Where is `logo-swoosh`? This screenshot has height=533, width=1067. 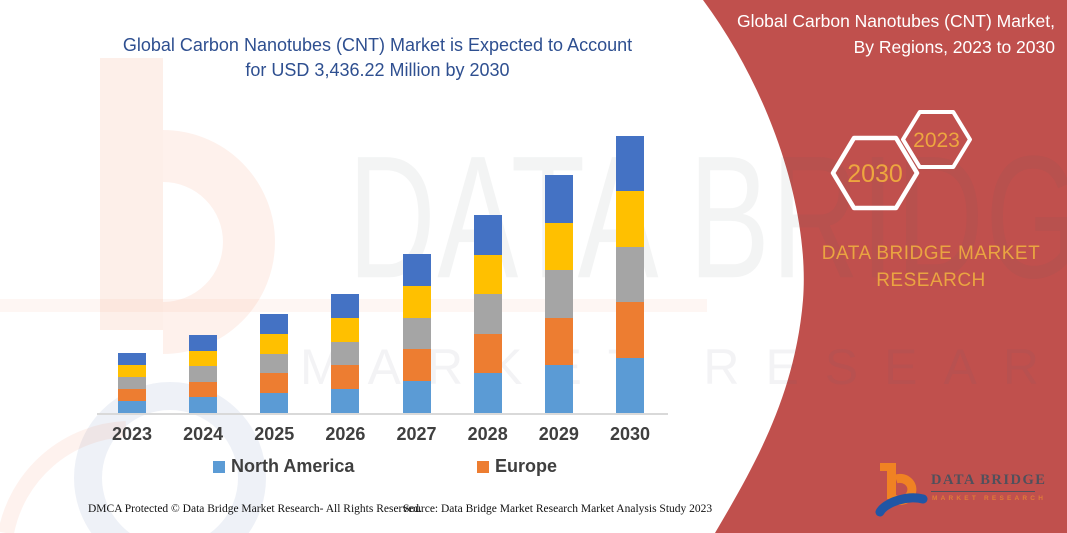 logo-swoosh is located at coordinates (901, 505).